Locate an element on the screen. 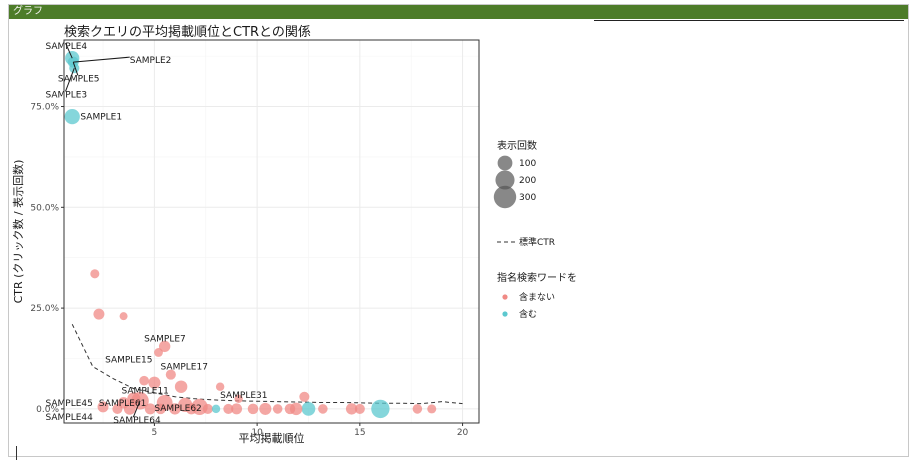  point-label: SAMPLE1 is located at coordinates (101, 118).